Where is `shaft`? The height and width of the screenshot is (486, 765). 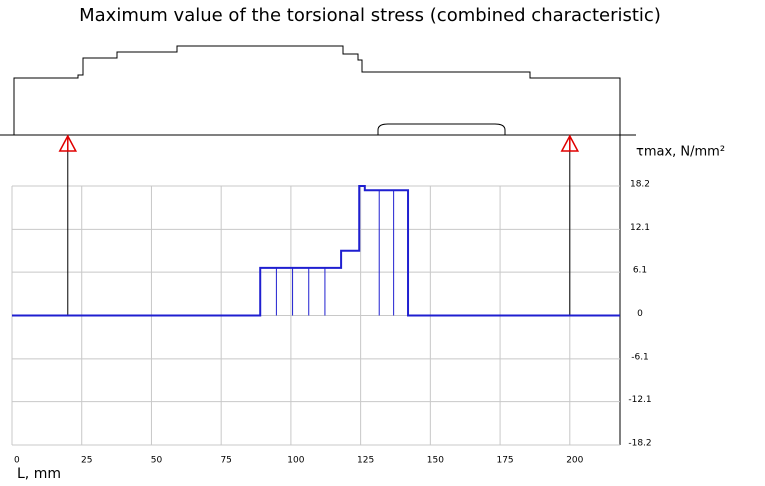 shaft is located at coordinates (317, 90).